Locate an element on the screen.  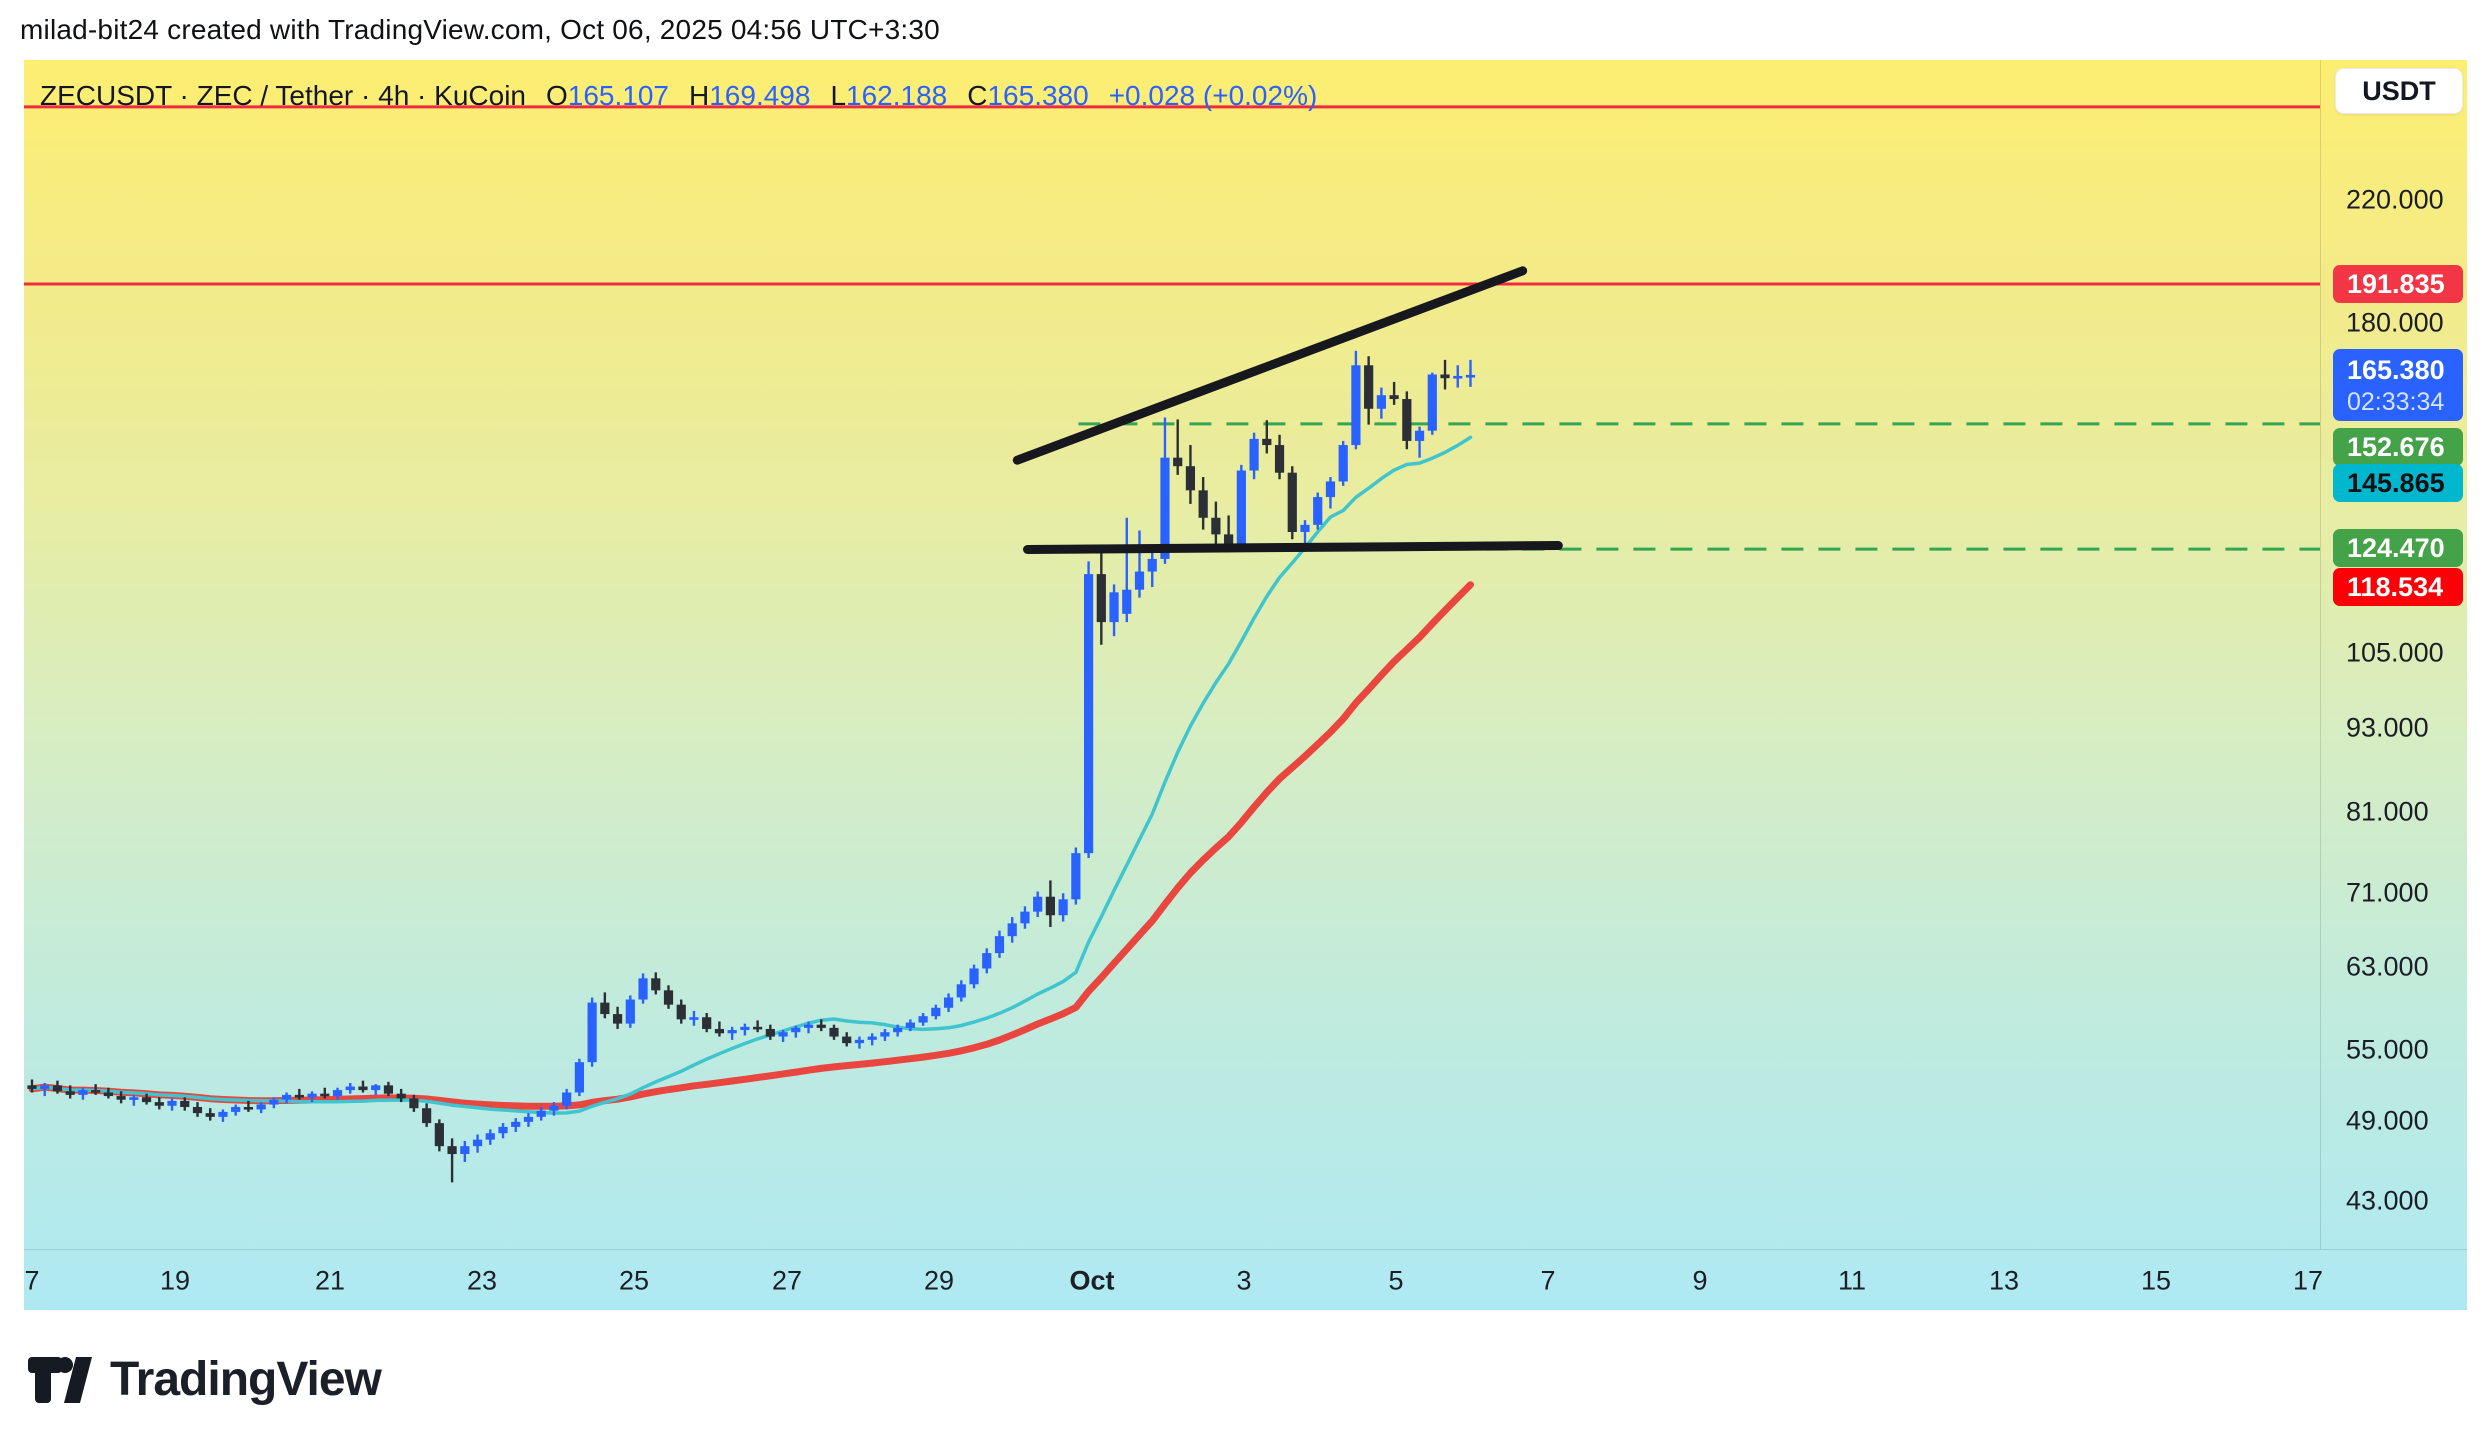
tradingview-logo: TradingView is located at coordinates (205, 1379).